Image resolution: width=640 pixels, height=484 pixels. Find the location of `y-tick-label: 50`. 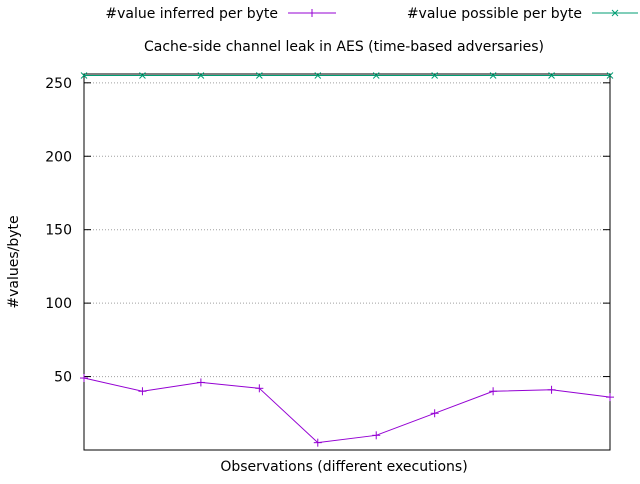

y-tick-label: 50 is located at coordinates (63, 378).